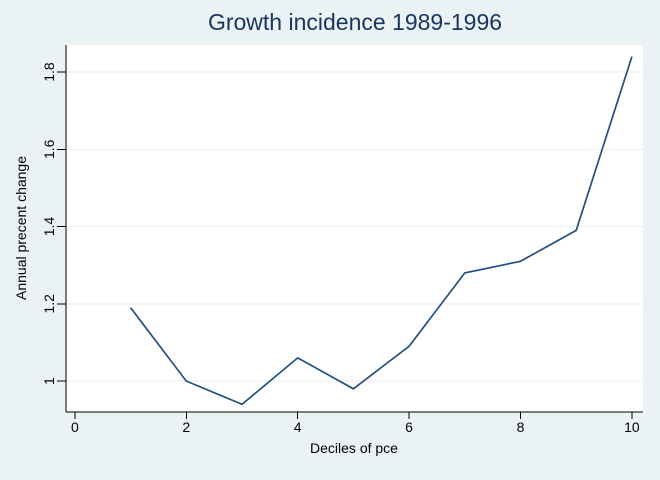  Describe the element at coordinates (49, 381) in the screenshot. I see `y-tick-label: 1` at that location.